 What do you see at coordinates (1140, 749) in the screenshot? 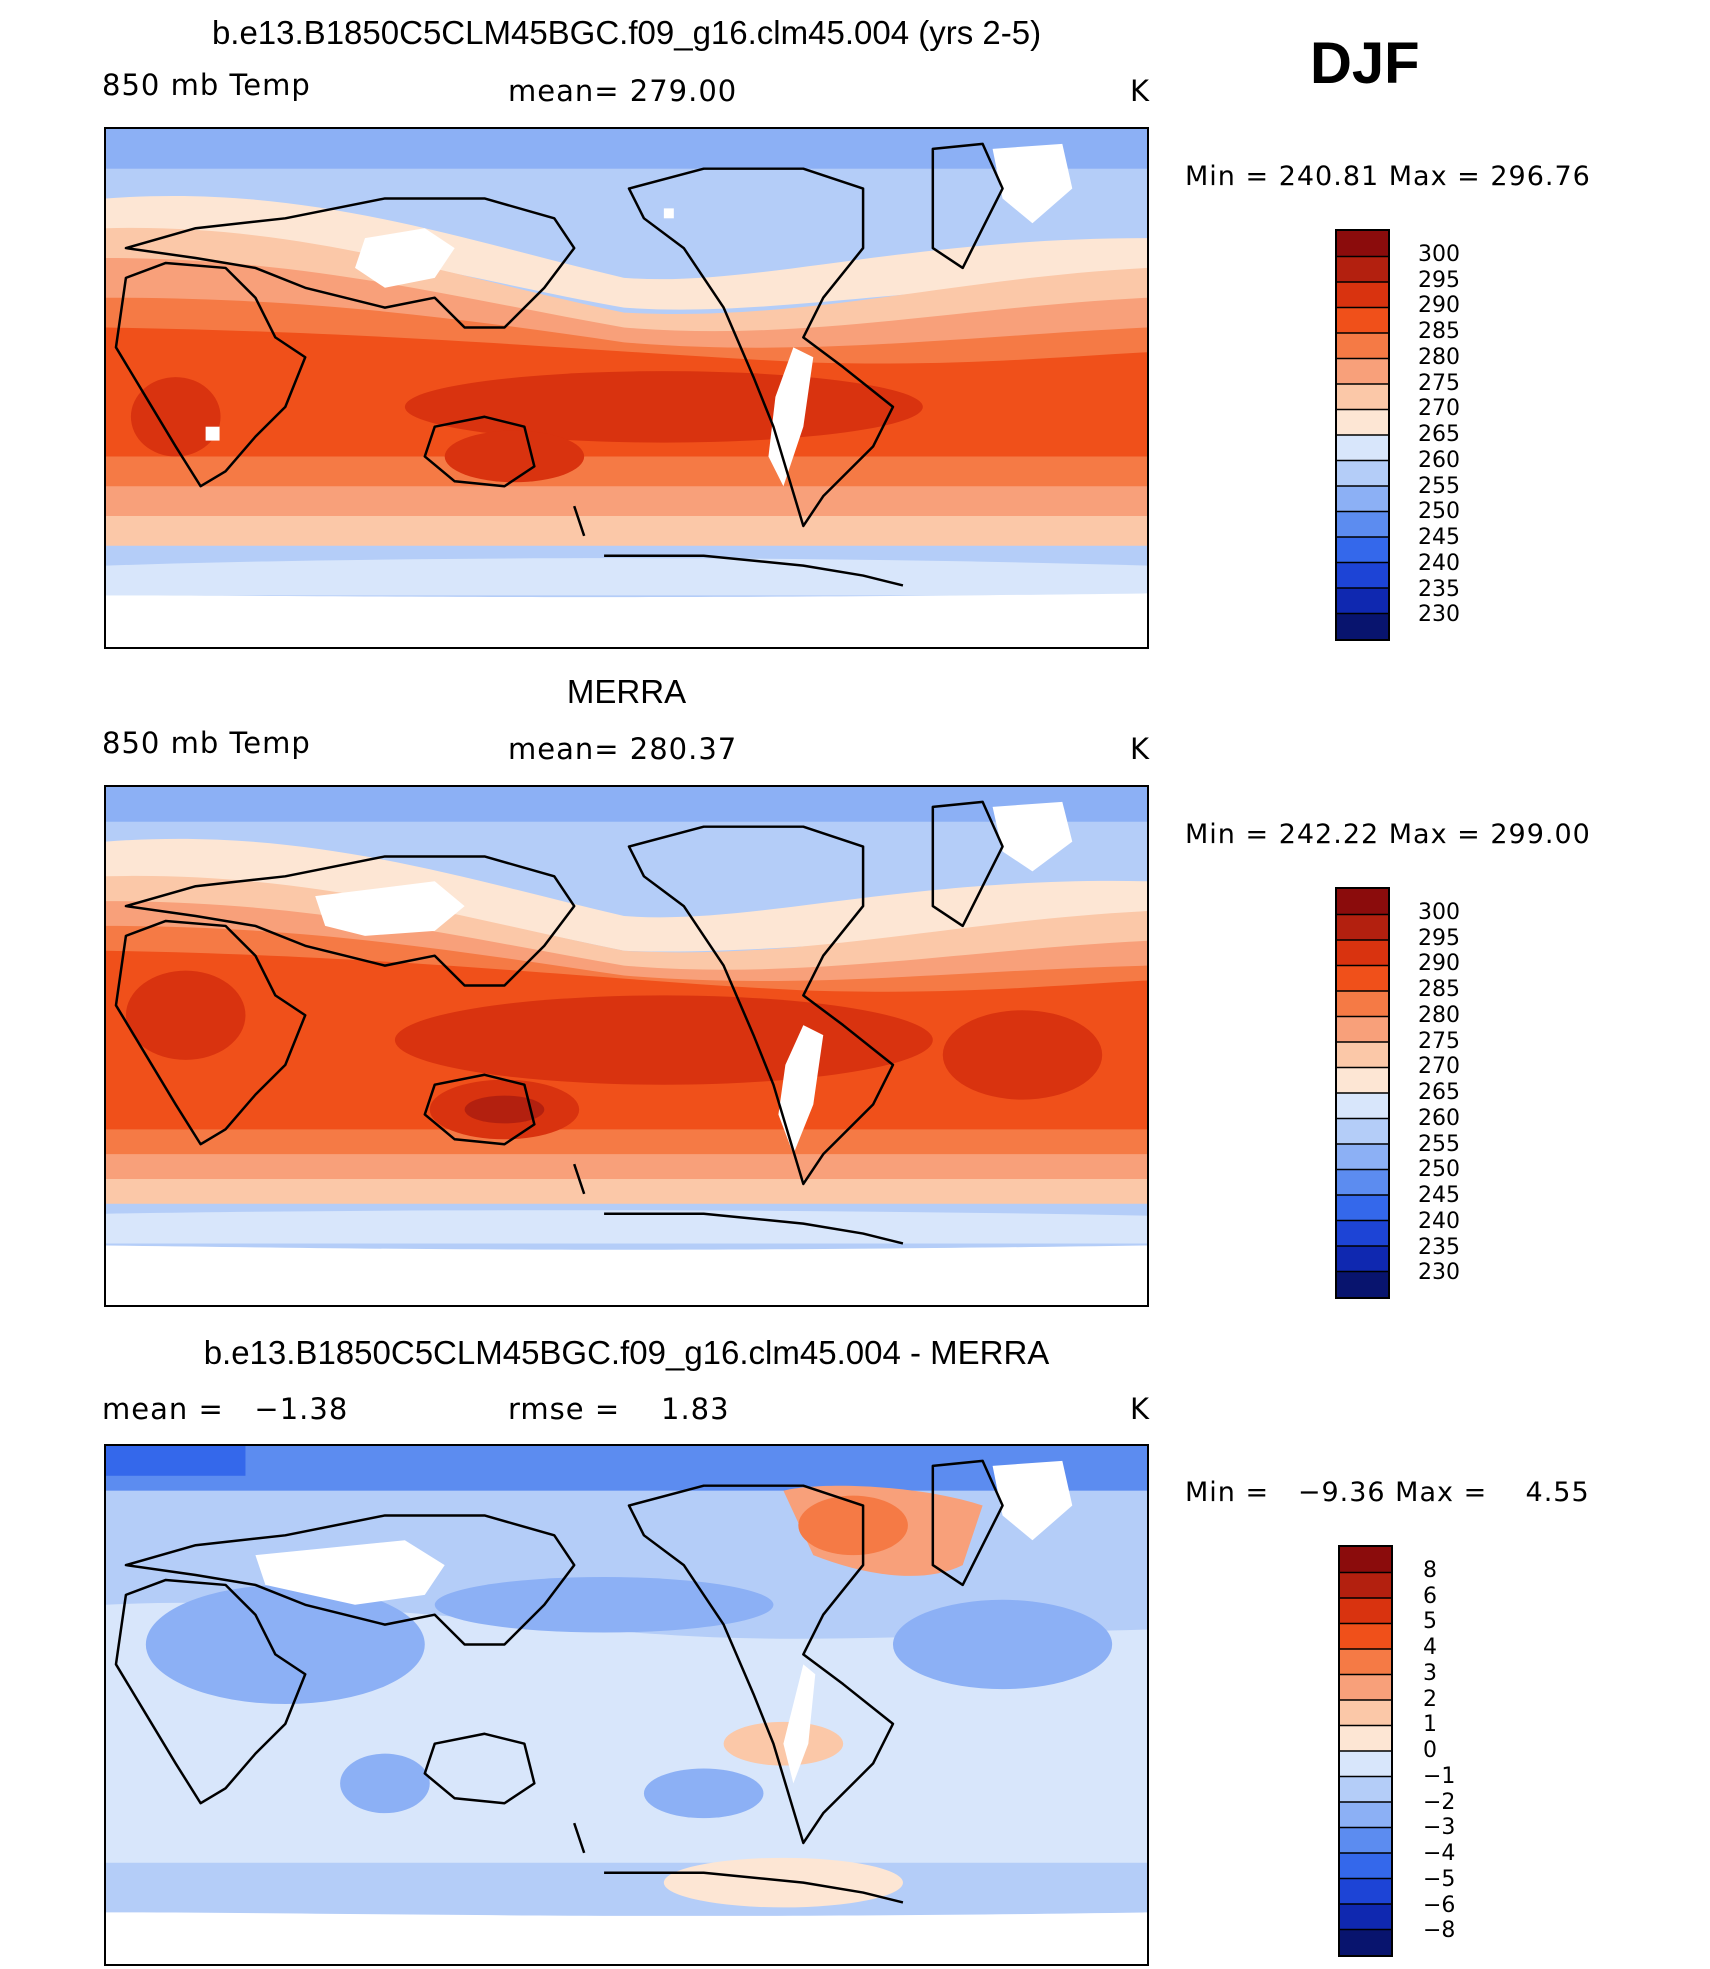
I see `panel2-units: K` at bounding box center [1140, 749].